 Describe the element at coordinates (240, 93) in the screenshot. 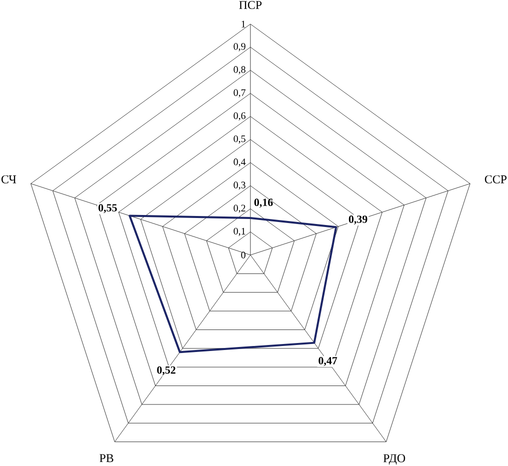

I see `y-tick-label: 0,7` at that location.